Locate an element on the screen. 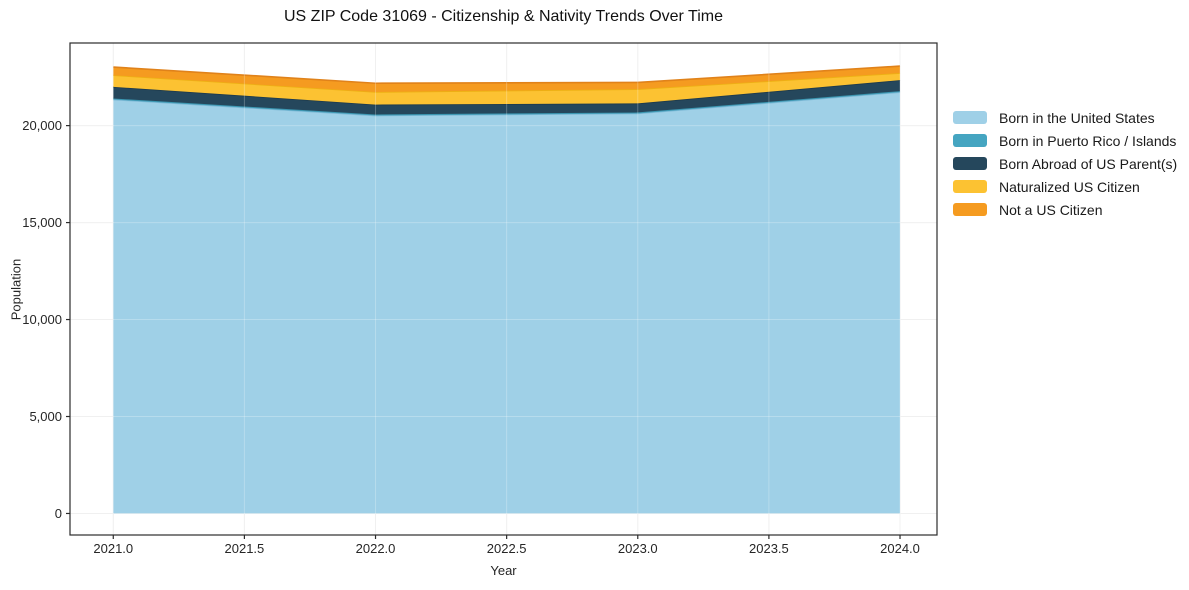 This screenshot has height=590, width=1189. y-tick-label: 5,000 is located at coordinates (45, 416).